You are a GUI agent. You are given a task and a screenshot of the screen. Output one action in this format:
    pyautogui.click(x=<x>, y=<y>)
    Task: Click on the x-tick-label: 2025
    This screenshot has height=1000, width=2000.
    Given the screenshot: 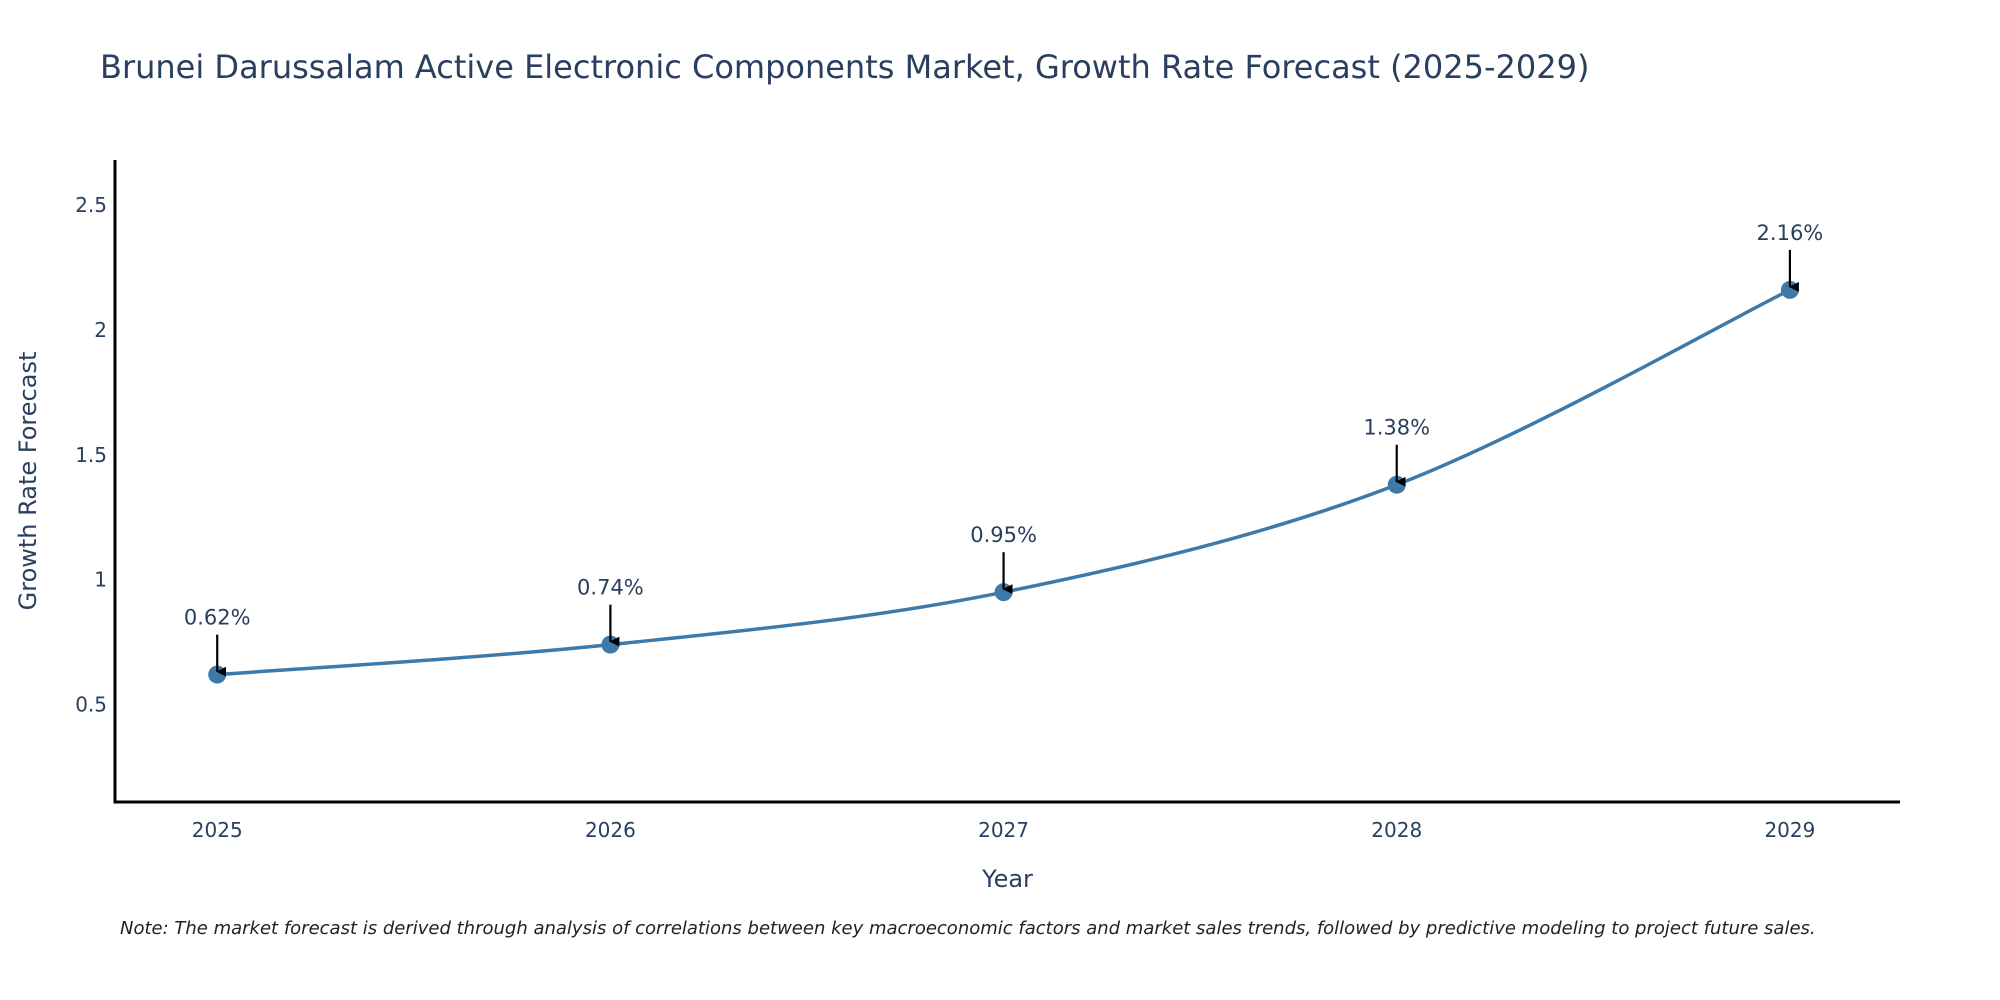 What is the action you would take?
    pyautogui.click(x=217, y=830)
    